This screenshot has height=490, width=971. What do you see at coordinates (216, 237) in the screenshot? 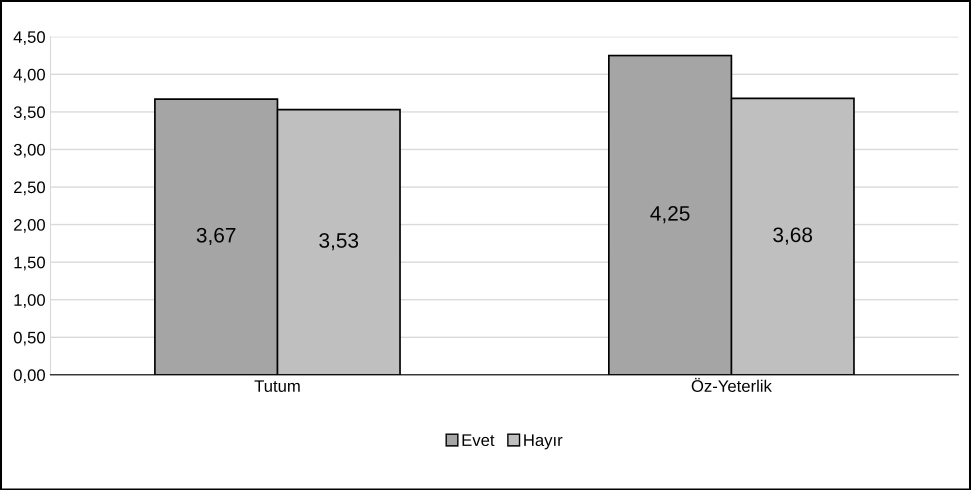
I see `data-label: 3,67` at bounding box center [216, 237].